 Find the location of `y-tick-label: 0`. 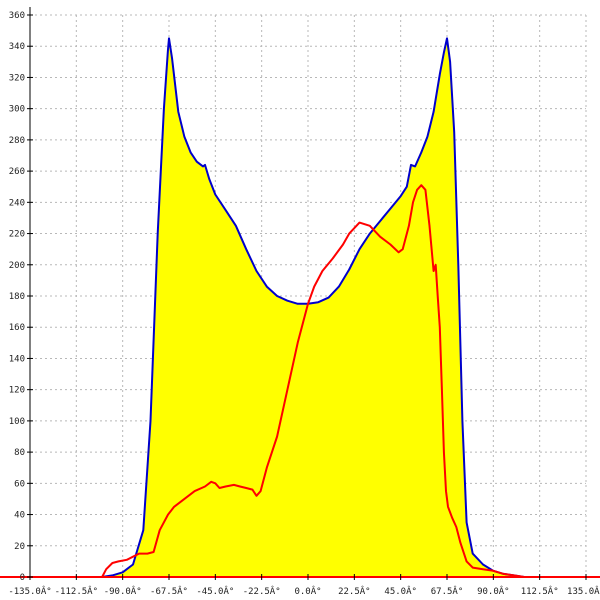

y-tick-label: 0 is located at coordinates (22, 578).